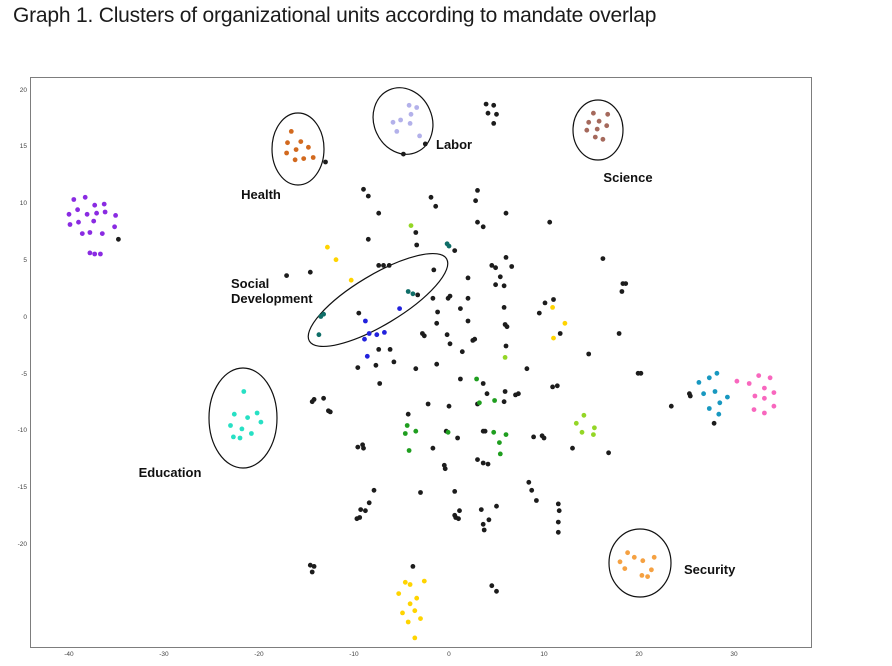 This screenshot has width=892, height=666. What do you see at coordinates (23, 204) in the screenshot?
I see `y-tick-label: 10` at bounding box center [23, 204].